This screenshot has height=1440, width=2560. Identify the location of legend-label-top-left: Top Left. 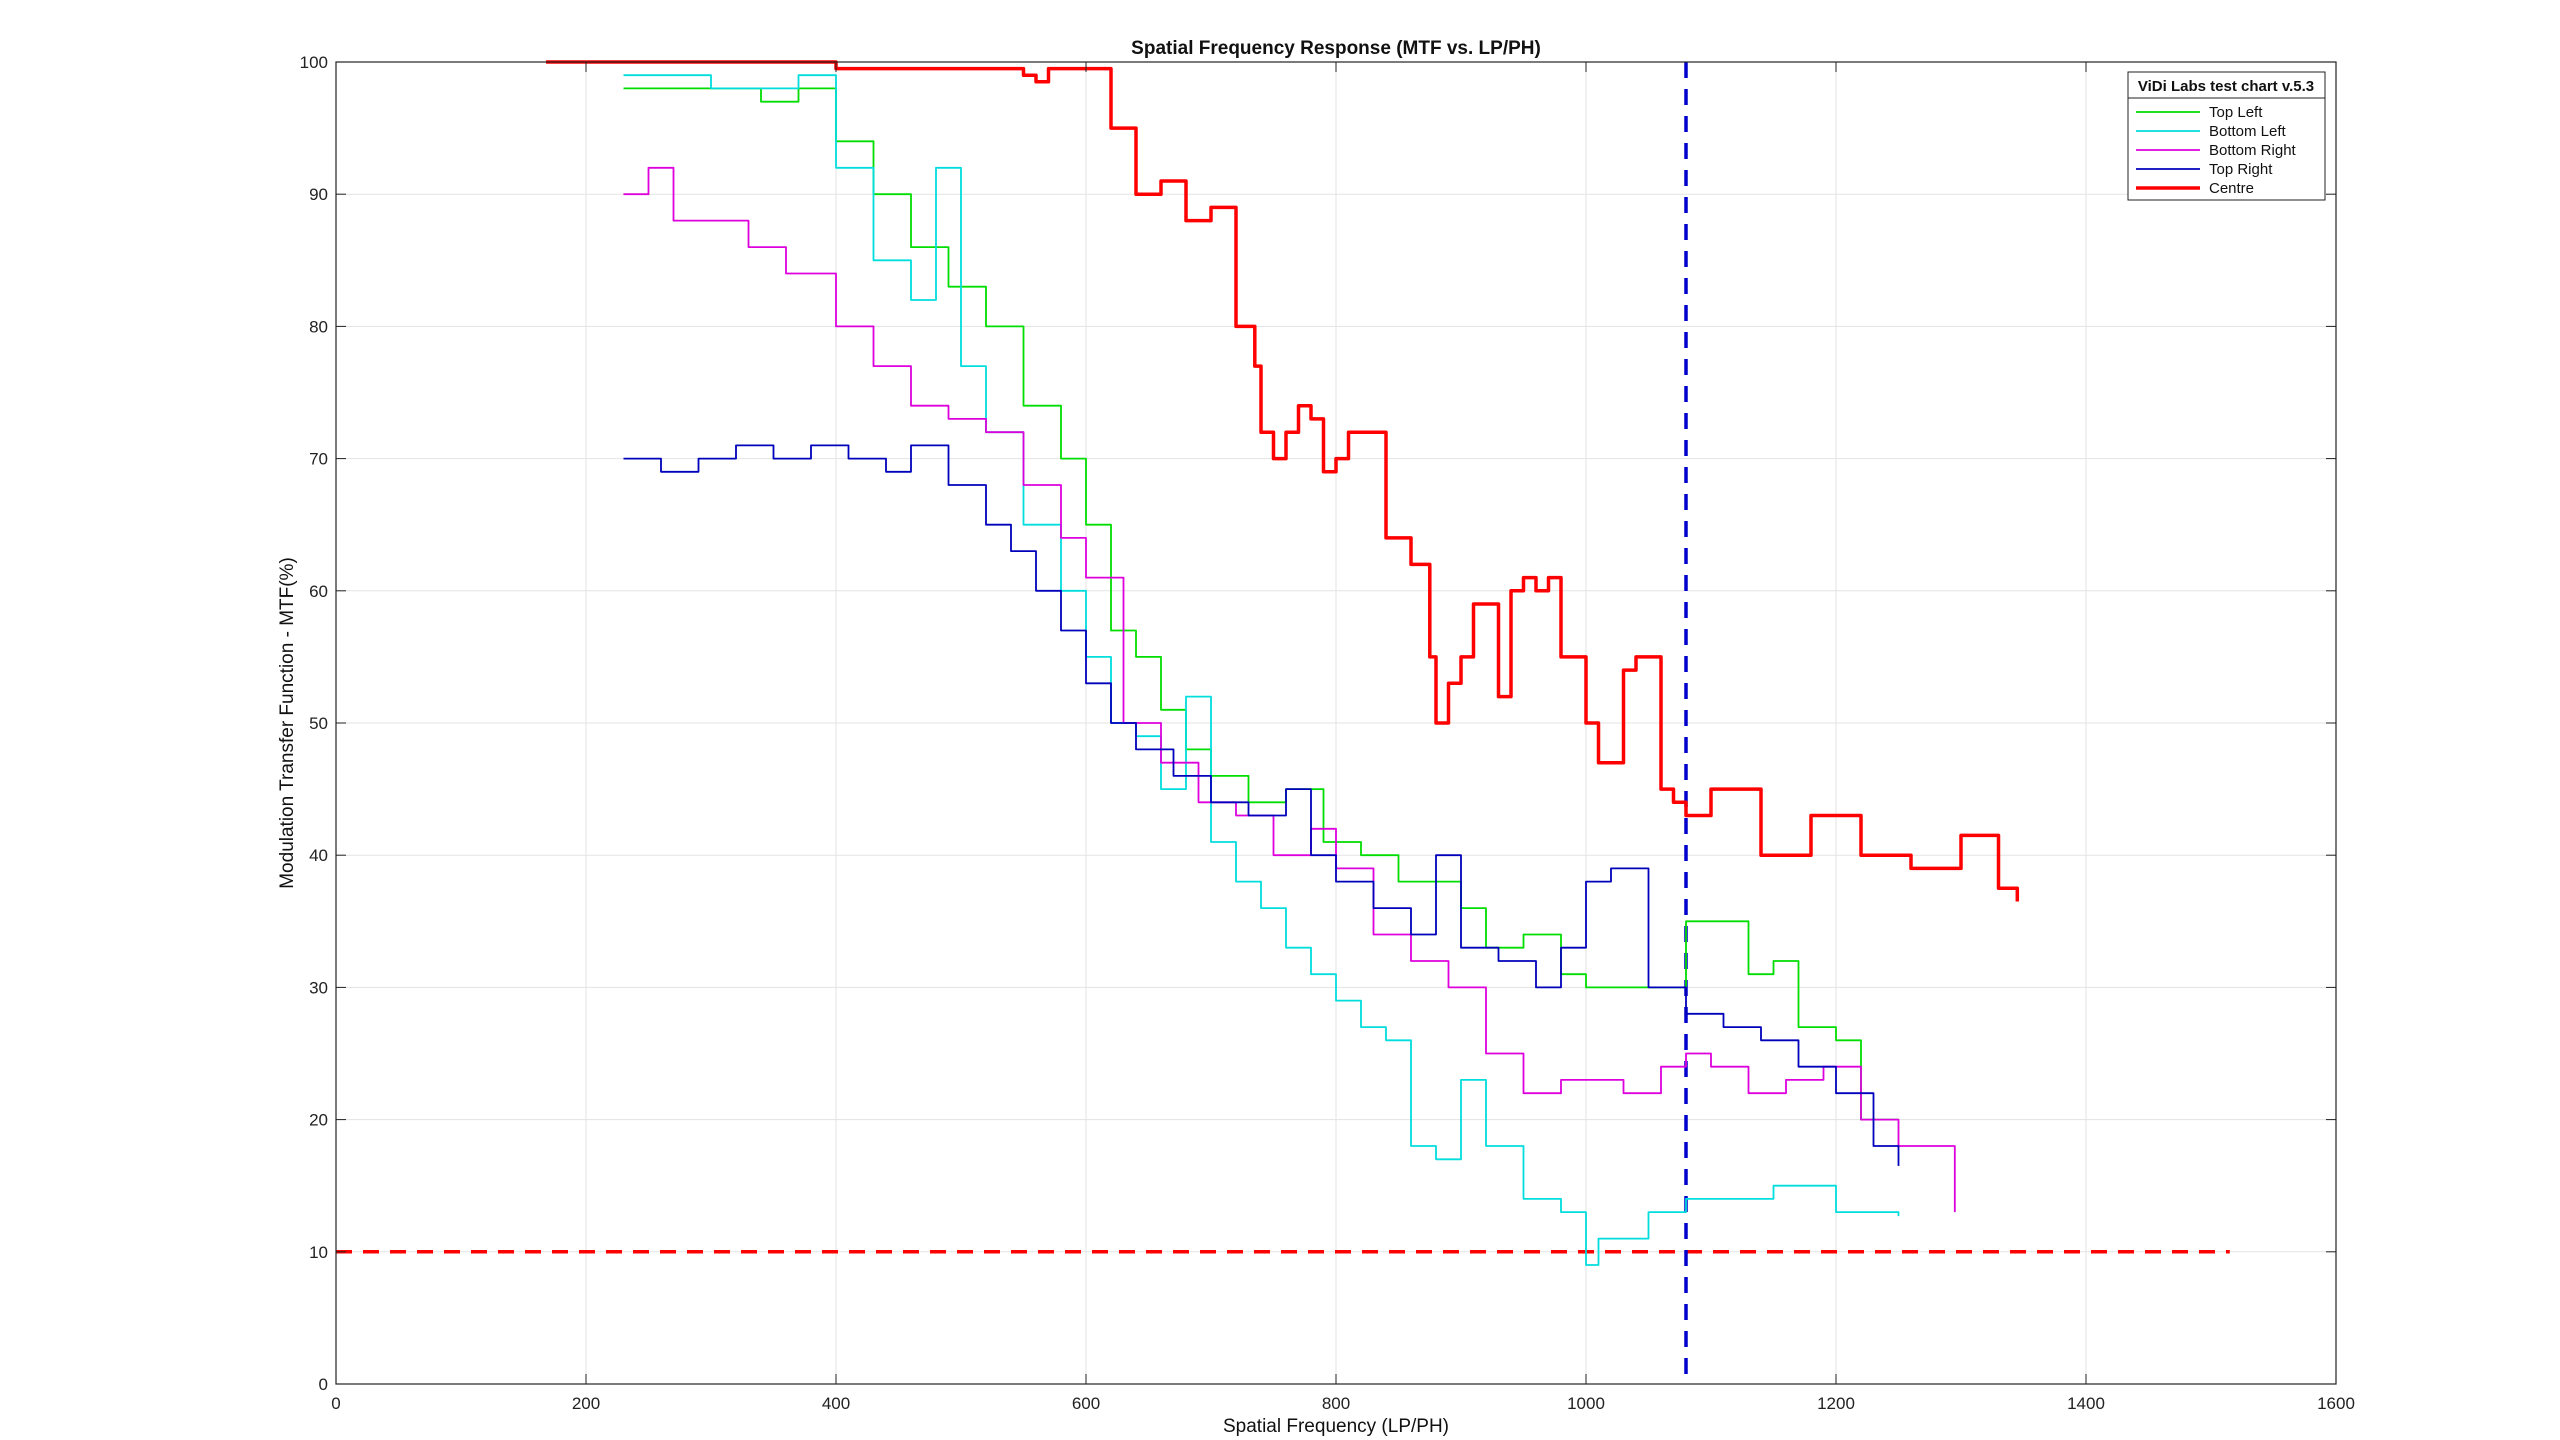
(2236, 112).